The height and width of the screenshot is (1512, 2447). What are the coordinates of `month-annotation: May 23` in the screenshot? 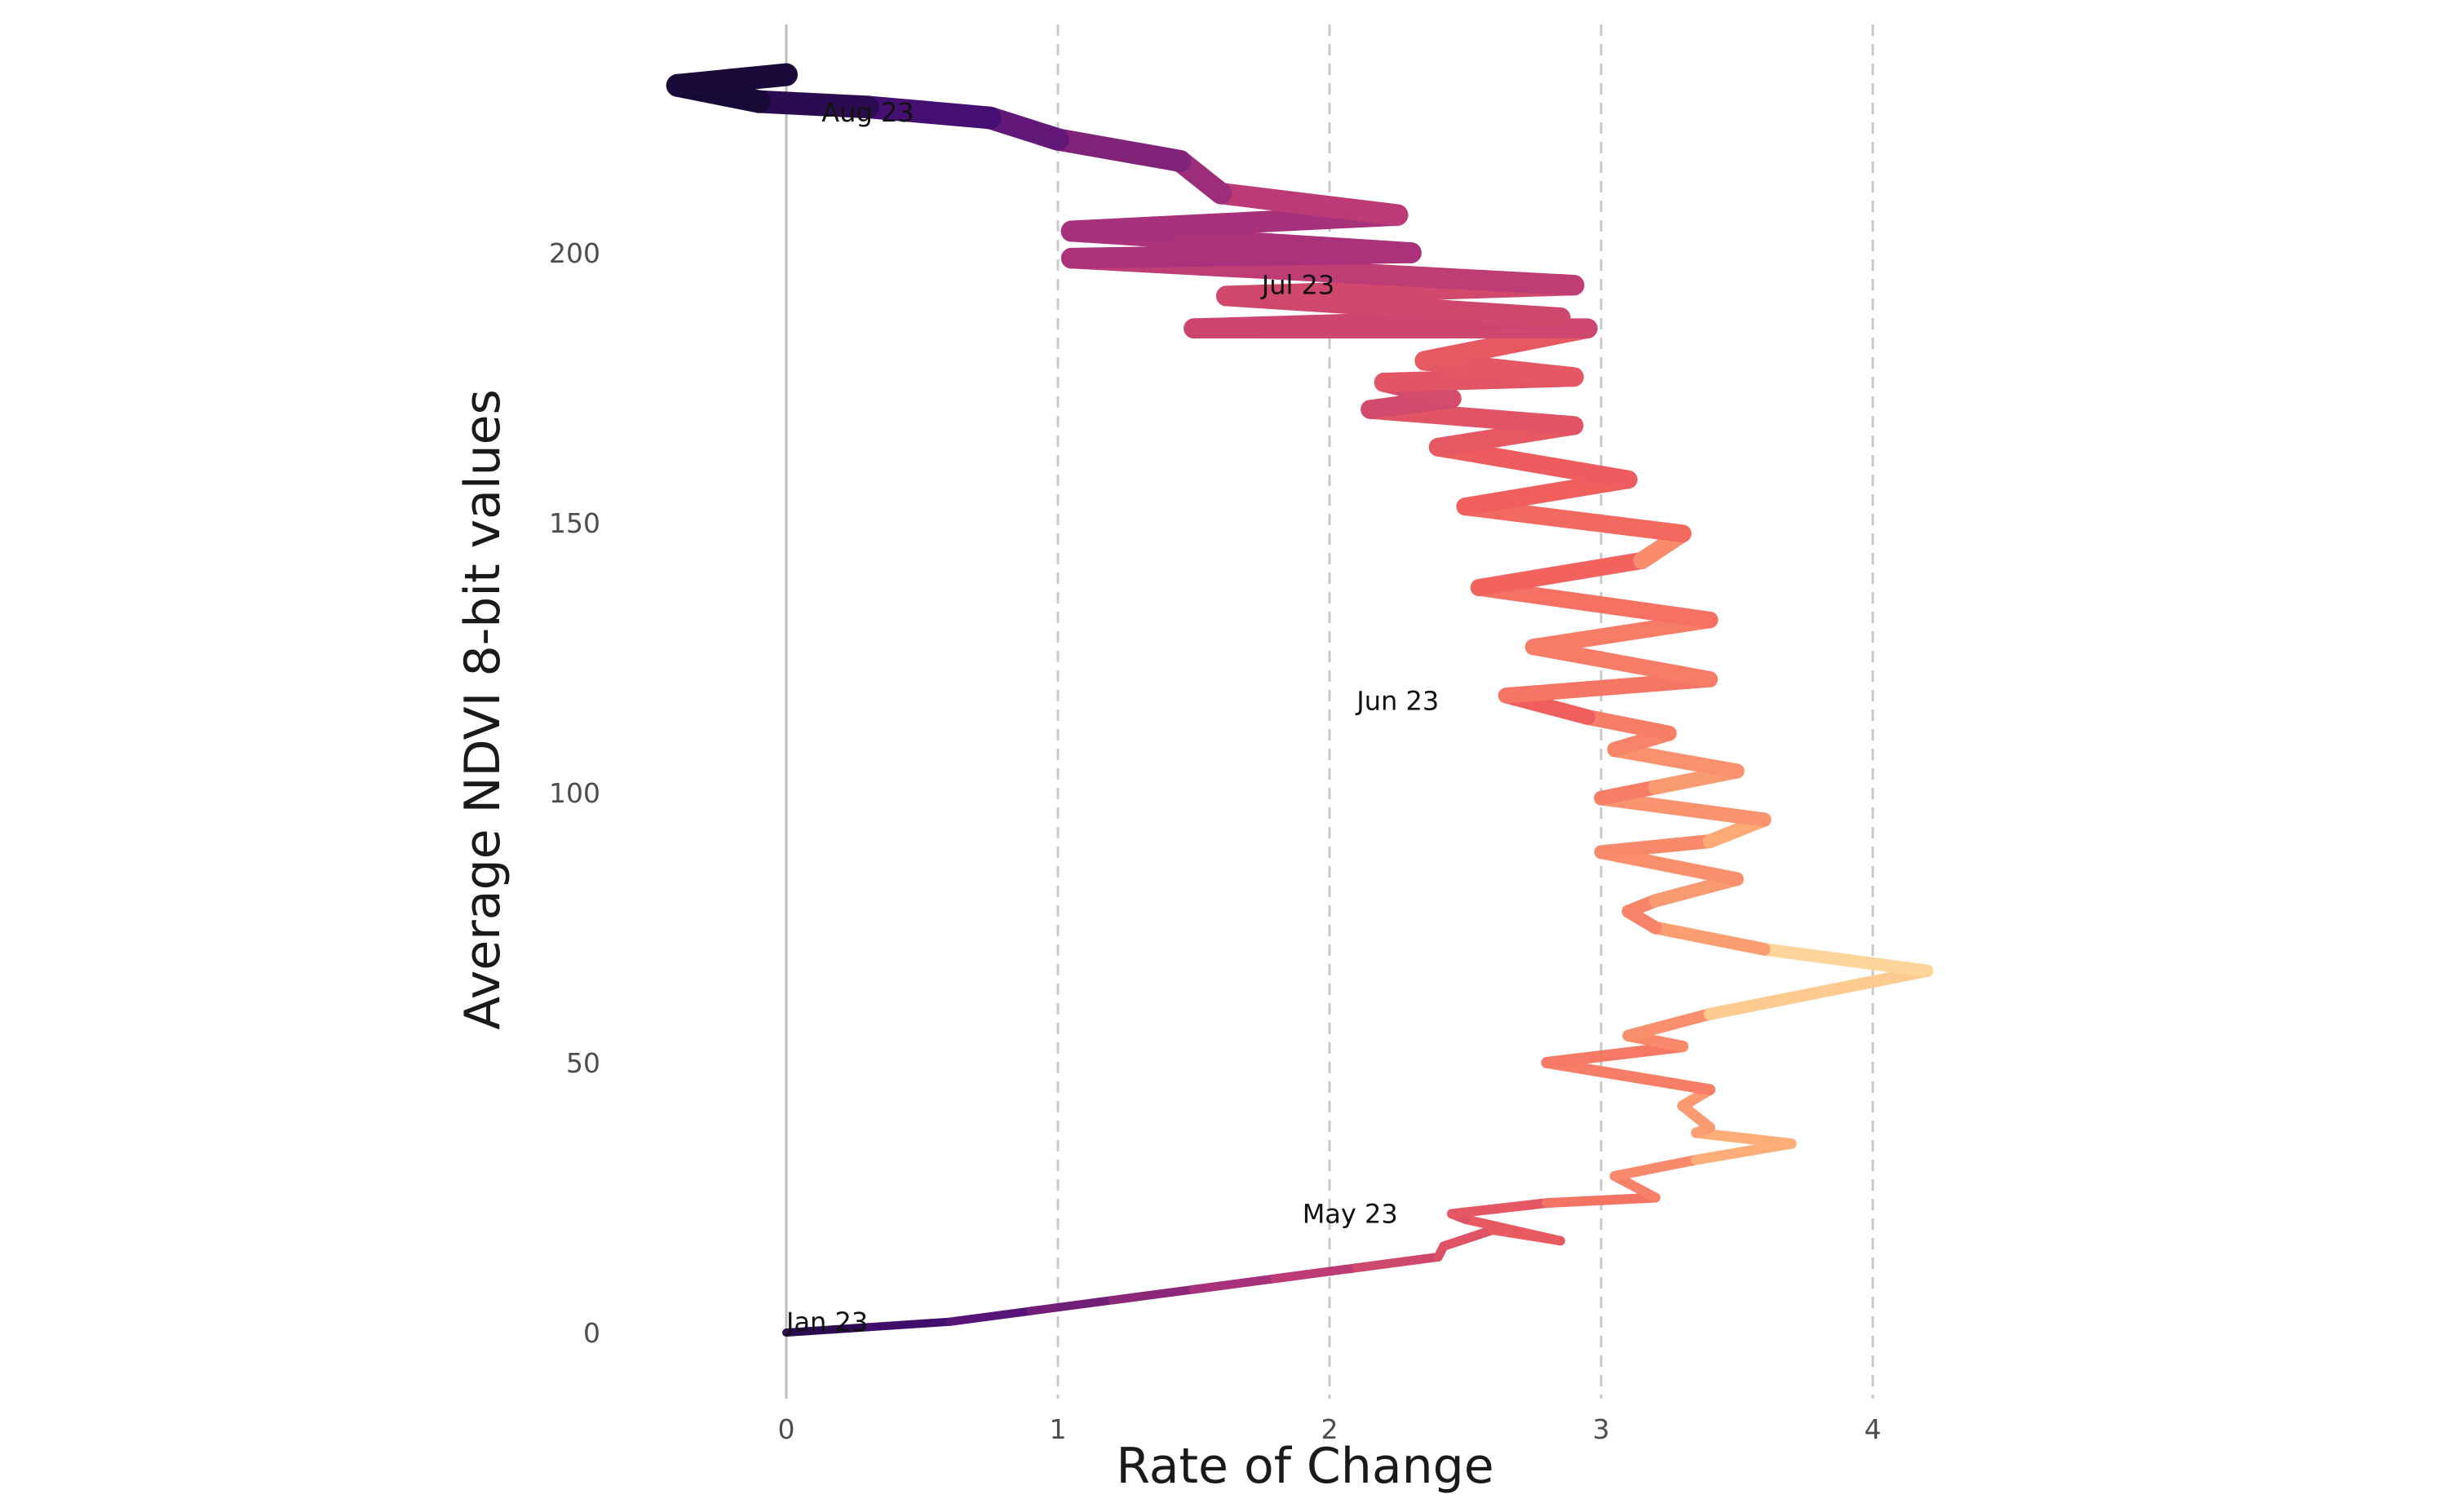 It's located at (1350, 1213).